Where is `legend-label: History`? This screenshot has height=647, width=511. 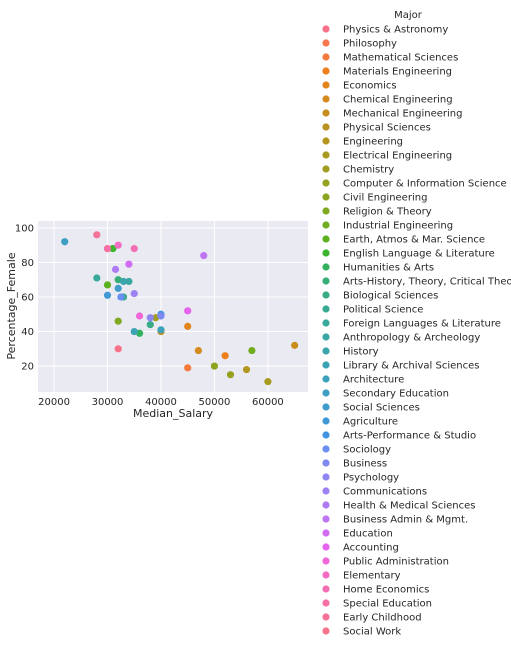 legend-label: History is located at coordinates (361, 352).